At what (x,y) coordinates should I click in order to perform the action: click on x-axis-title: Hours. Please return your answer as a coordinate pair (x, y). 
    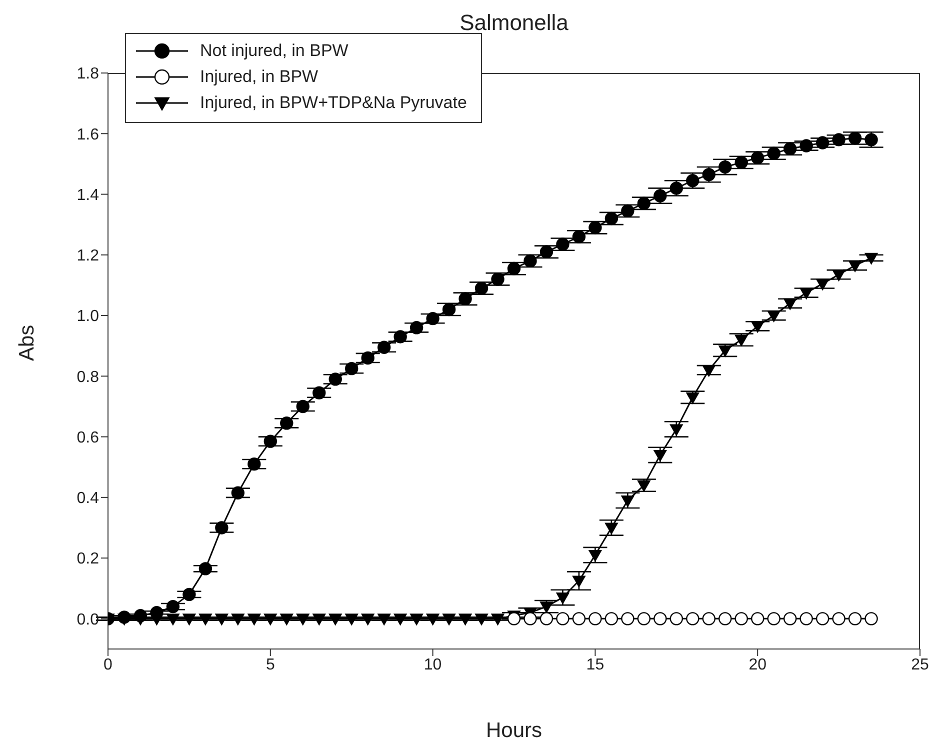
    Looking at the image, I should click on (514, 730).